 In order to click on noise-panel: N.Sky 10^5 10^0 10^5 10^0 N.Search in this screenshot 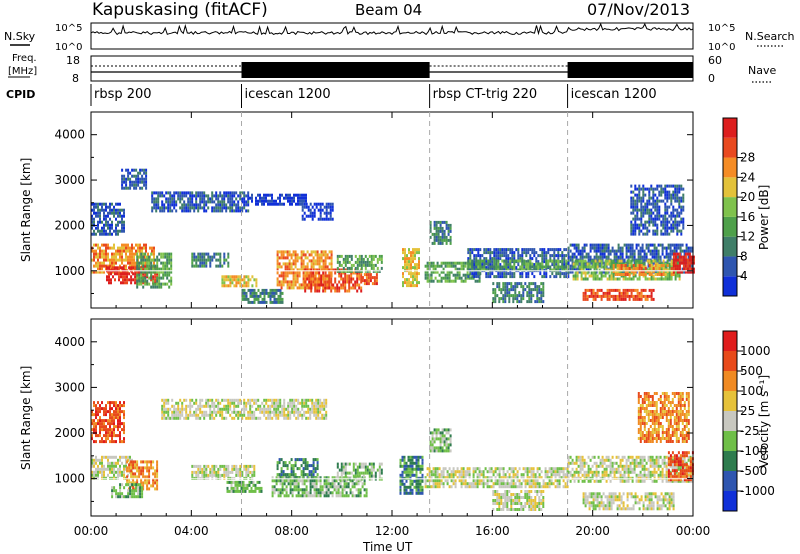, I will do `click(399, 37)`.